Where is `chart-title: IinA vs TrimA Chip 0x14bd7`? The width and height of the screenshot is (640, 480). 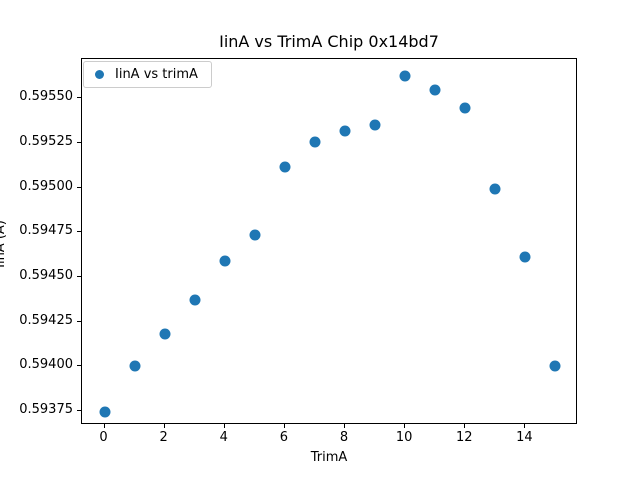
chart-title: IinA vs TrimA Chip 0x14bd7 is located at coordinates (329, 41).